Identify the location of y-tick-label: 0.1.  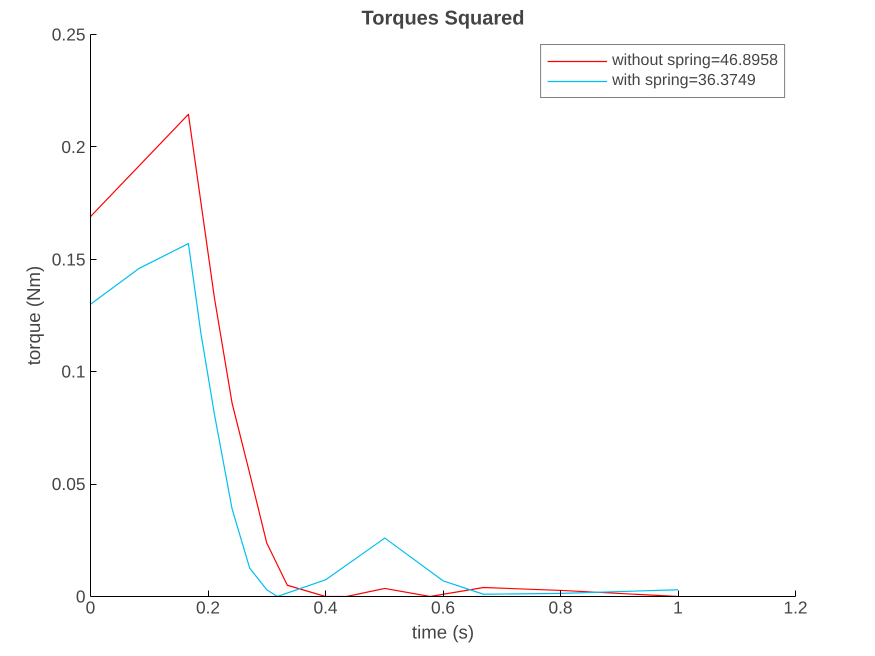
(73, 372).